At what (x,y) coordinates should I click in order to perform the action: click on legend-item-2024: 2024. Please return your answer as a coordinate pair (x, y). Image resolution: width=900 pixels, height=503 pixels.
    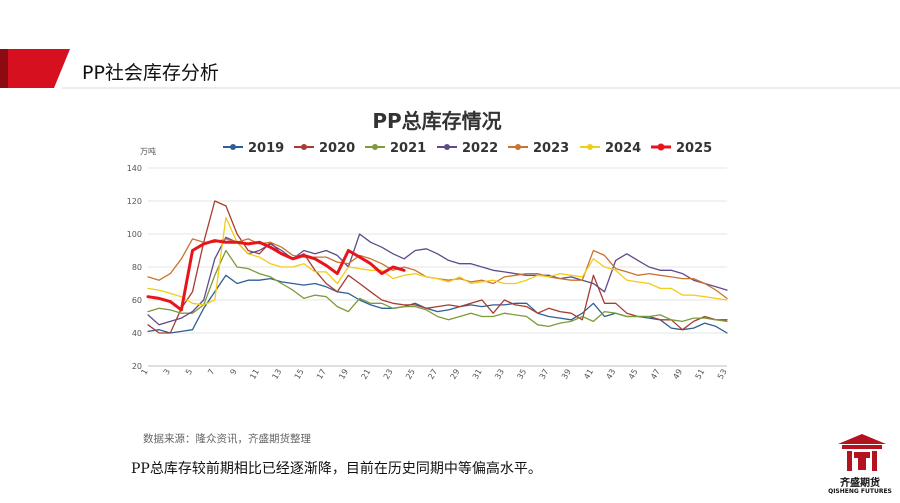
    Looking at the image, I should click on (610, 148).